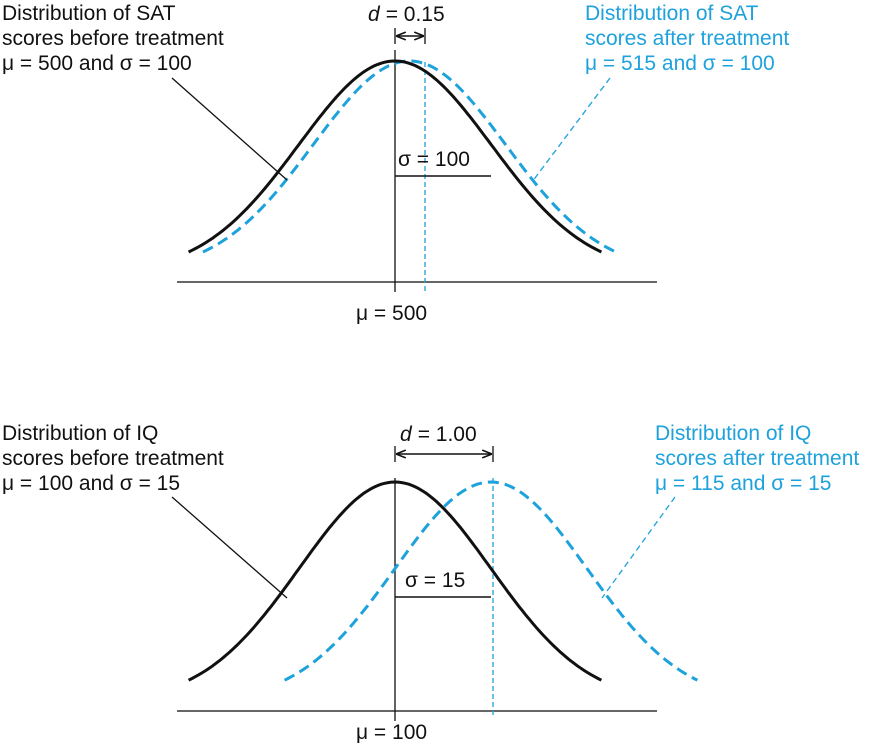  What do you see at coordinates (680, 63) in the screenshot?
I see `sat-after-label-line3: μ = 515 and σ = 100` at bounding box center [680, 63].